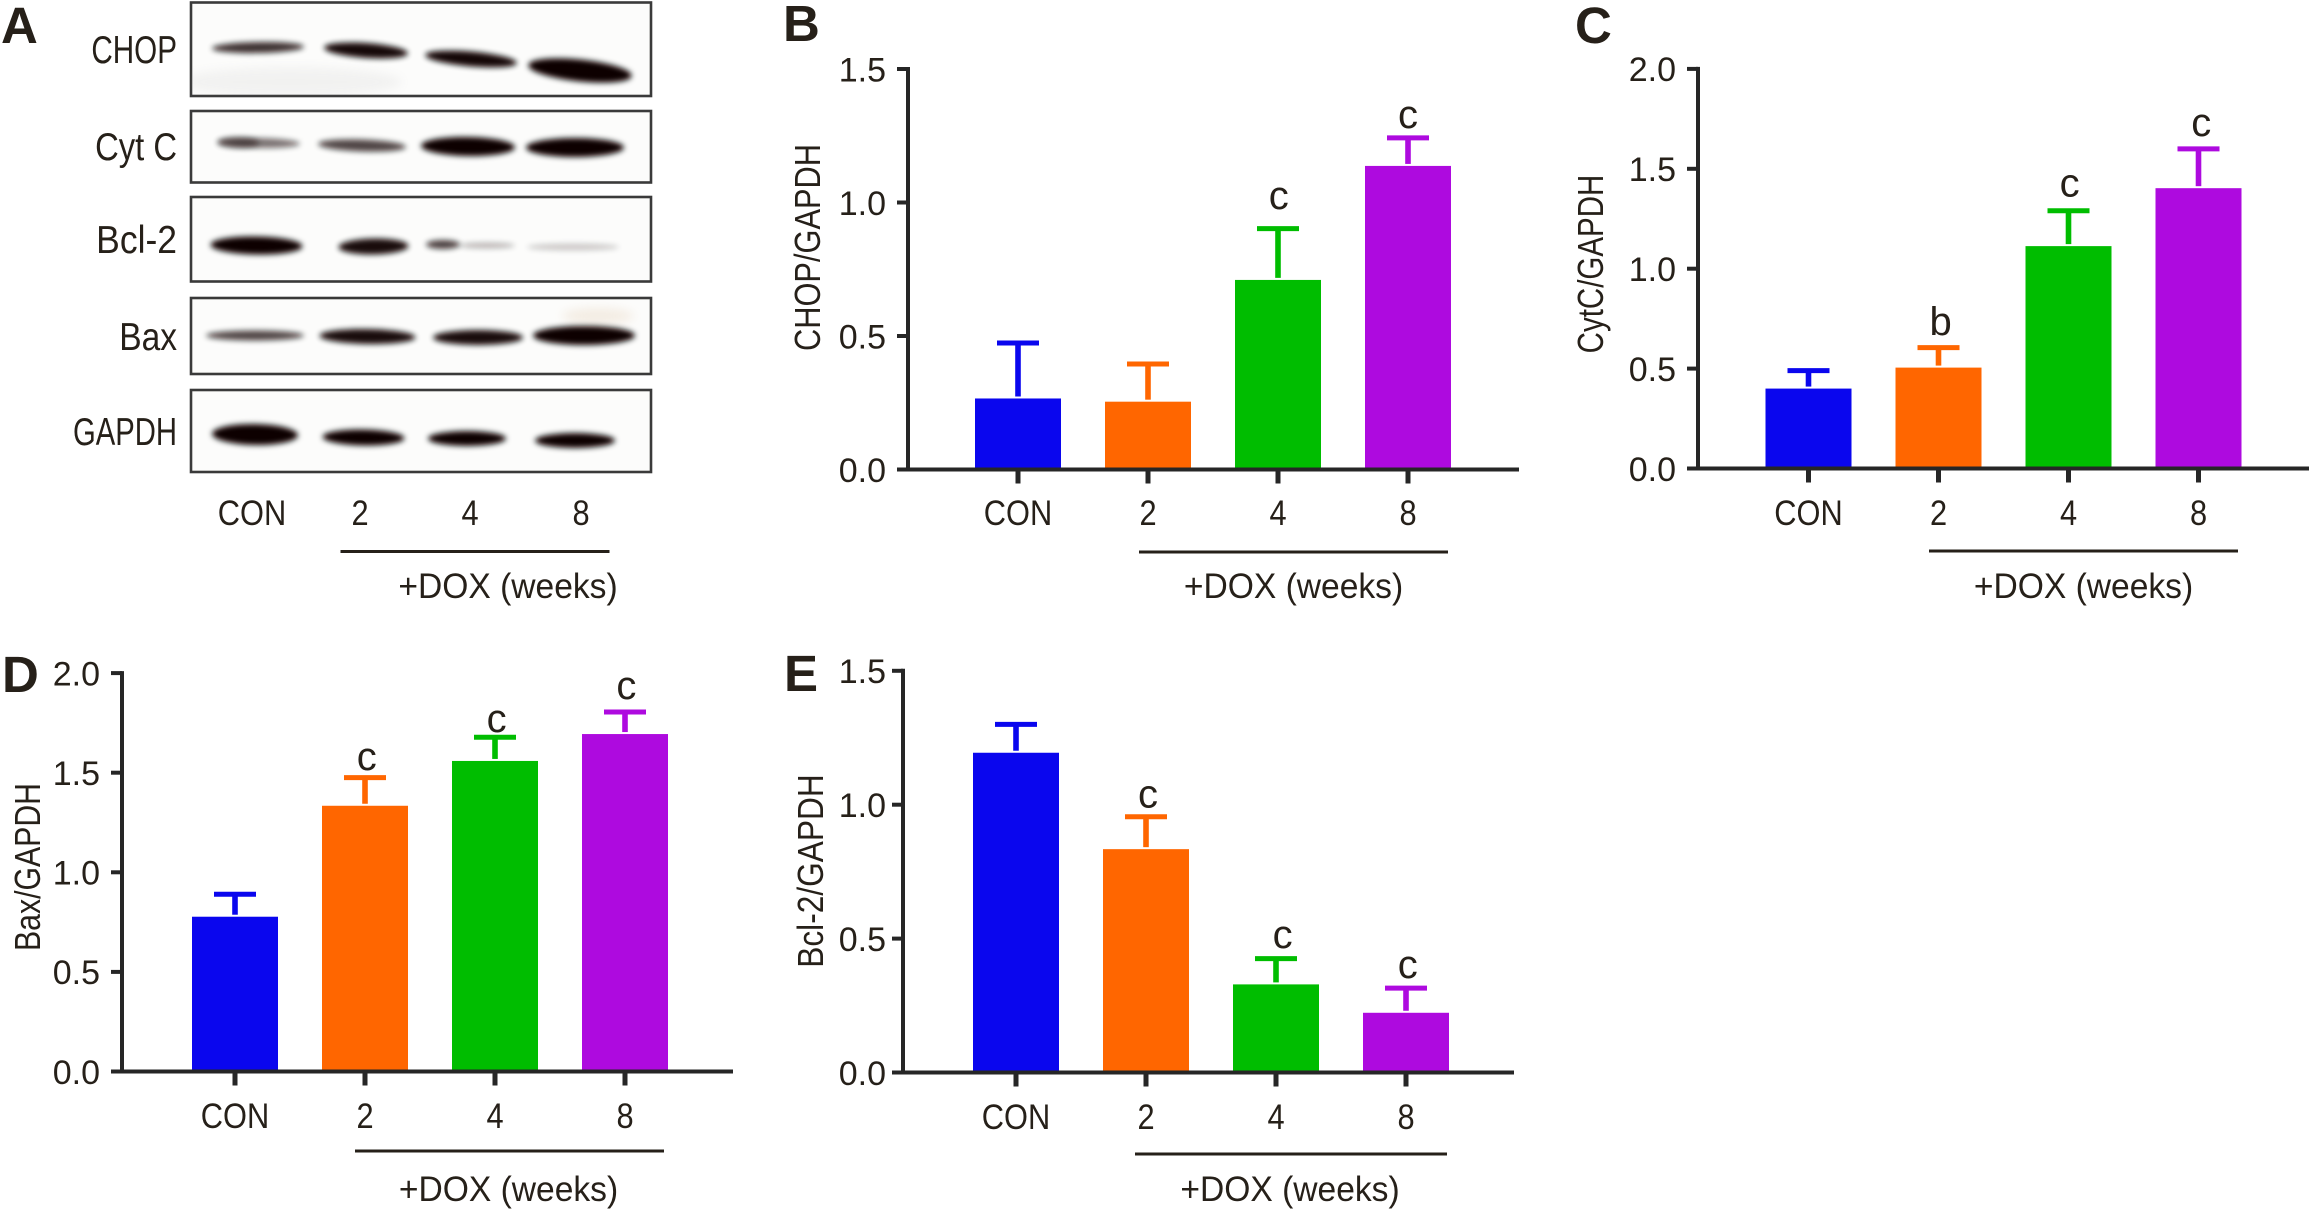 The height and width of the screenshot is (1218, 2310). Describe the element at coordinates (801, 26) in the screenshot. I see `svg-text: B` at that location.